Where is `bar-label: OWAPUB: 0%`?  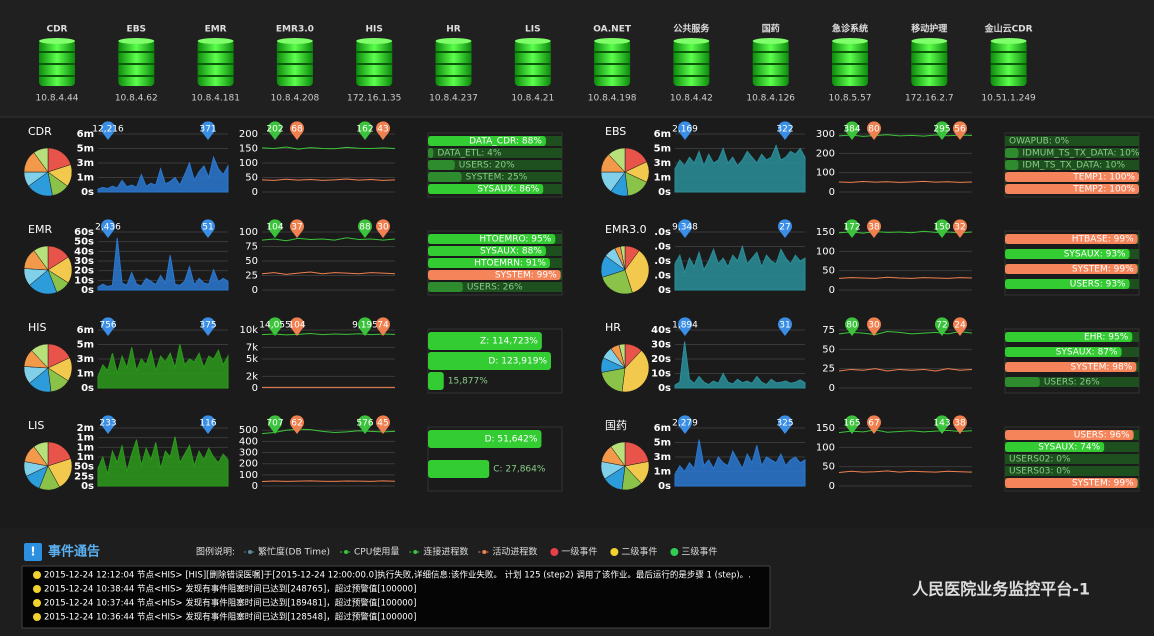 bar-label: OWAPUB: 0% is located at coordinates (1039, 142).